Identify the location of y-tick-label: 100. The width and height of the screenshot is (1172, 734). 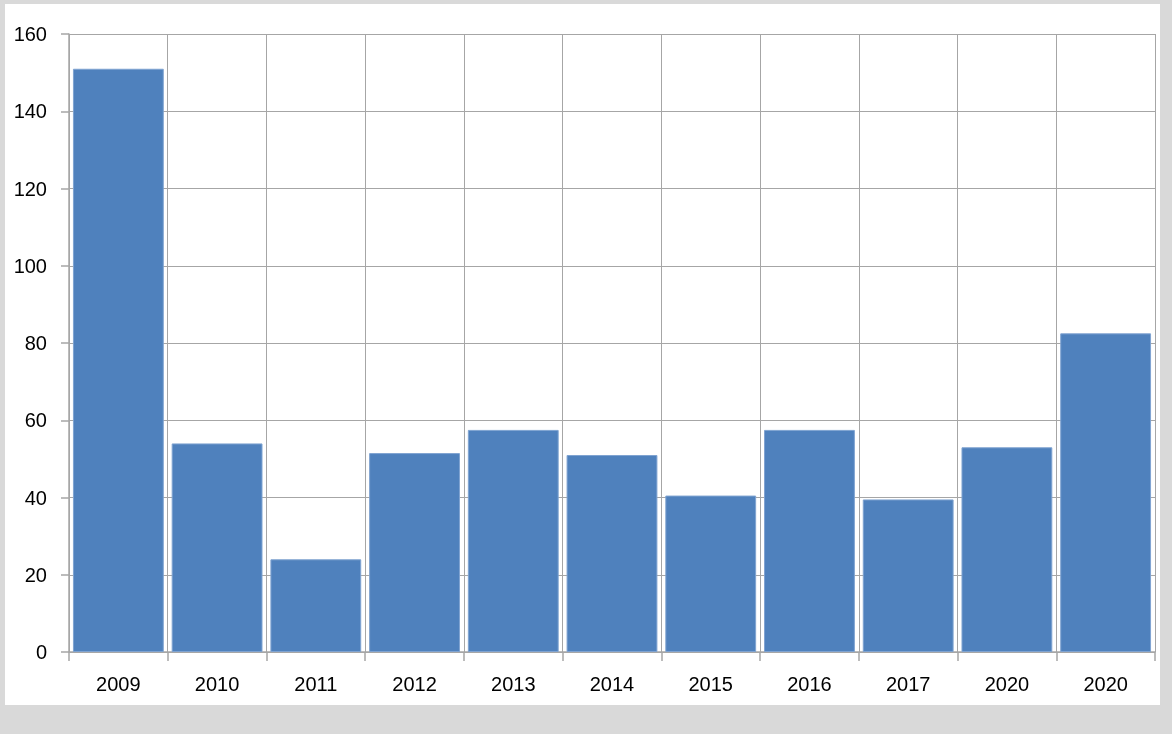
(30, 265).